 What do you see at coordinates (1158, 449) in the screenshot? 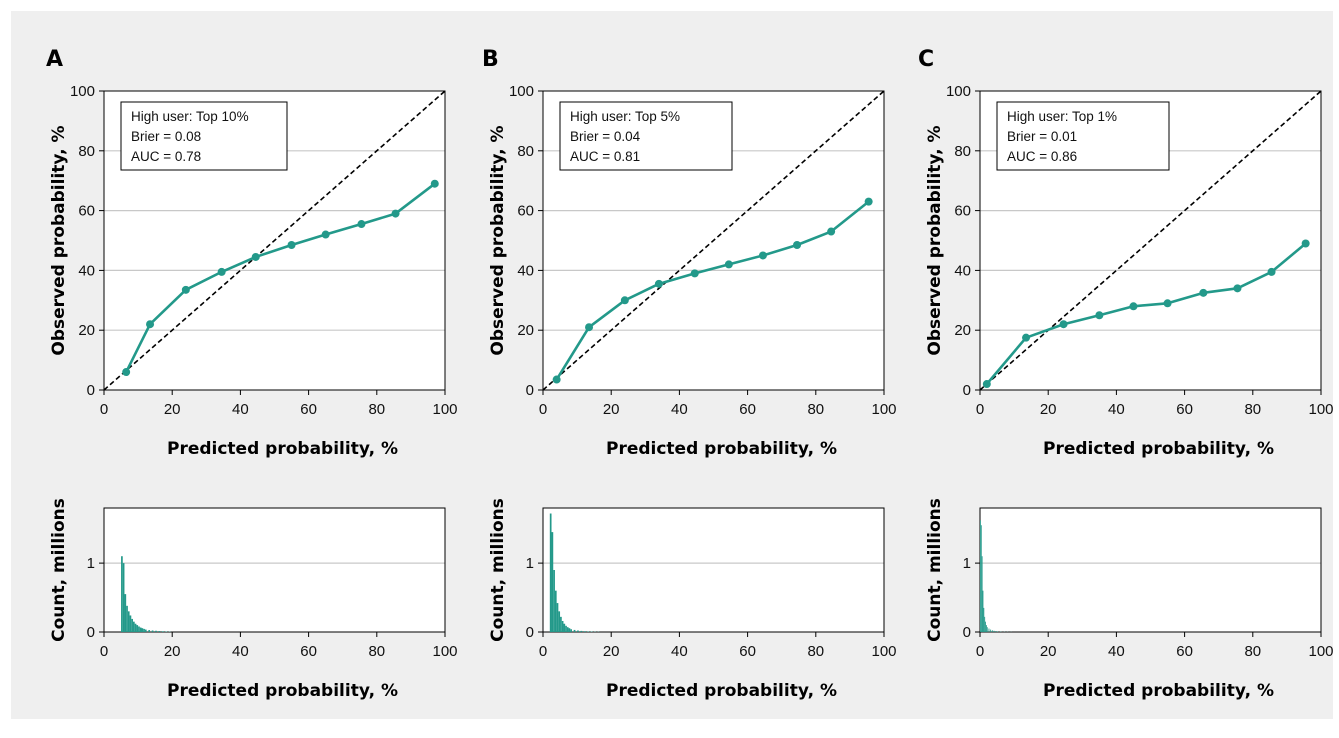
I see `calibration-c-x-axis-title: Predicted probability, %` at bounding box center [1158, 449].